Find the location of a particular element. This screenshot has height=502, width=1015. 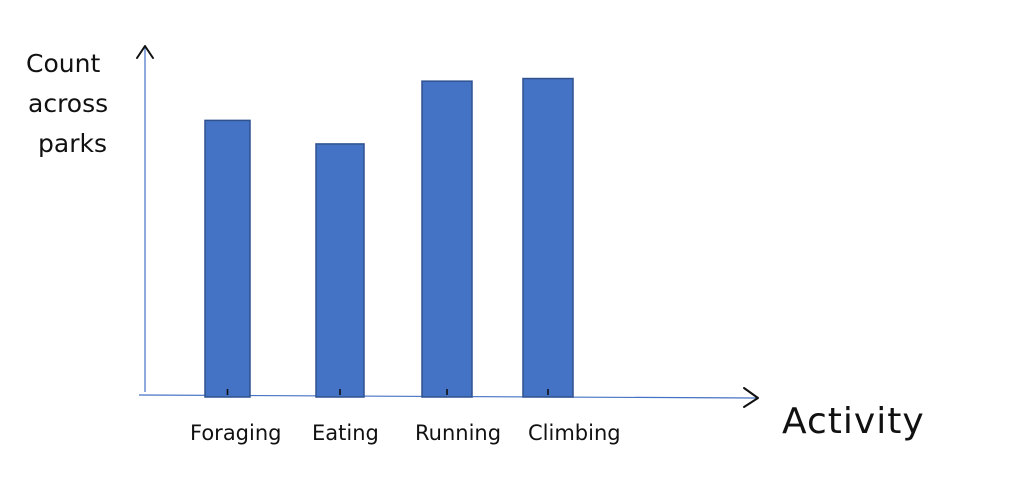

category-label-eating: Eating is located at coordinates (345, 433).